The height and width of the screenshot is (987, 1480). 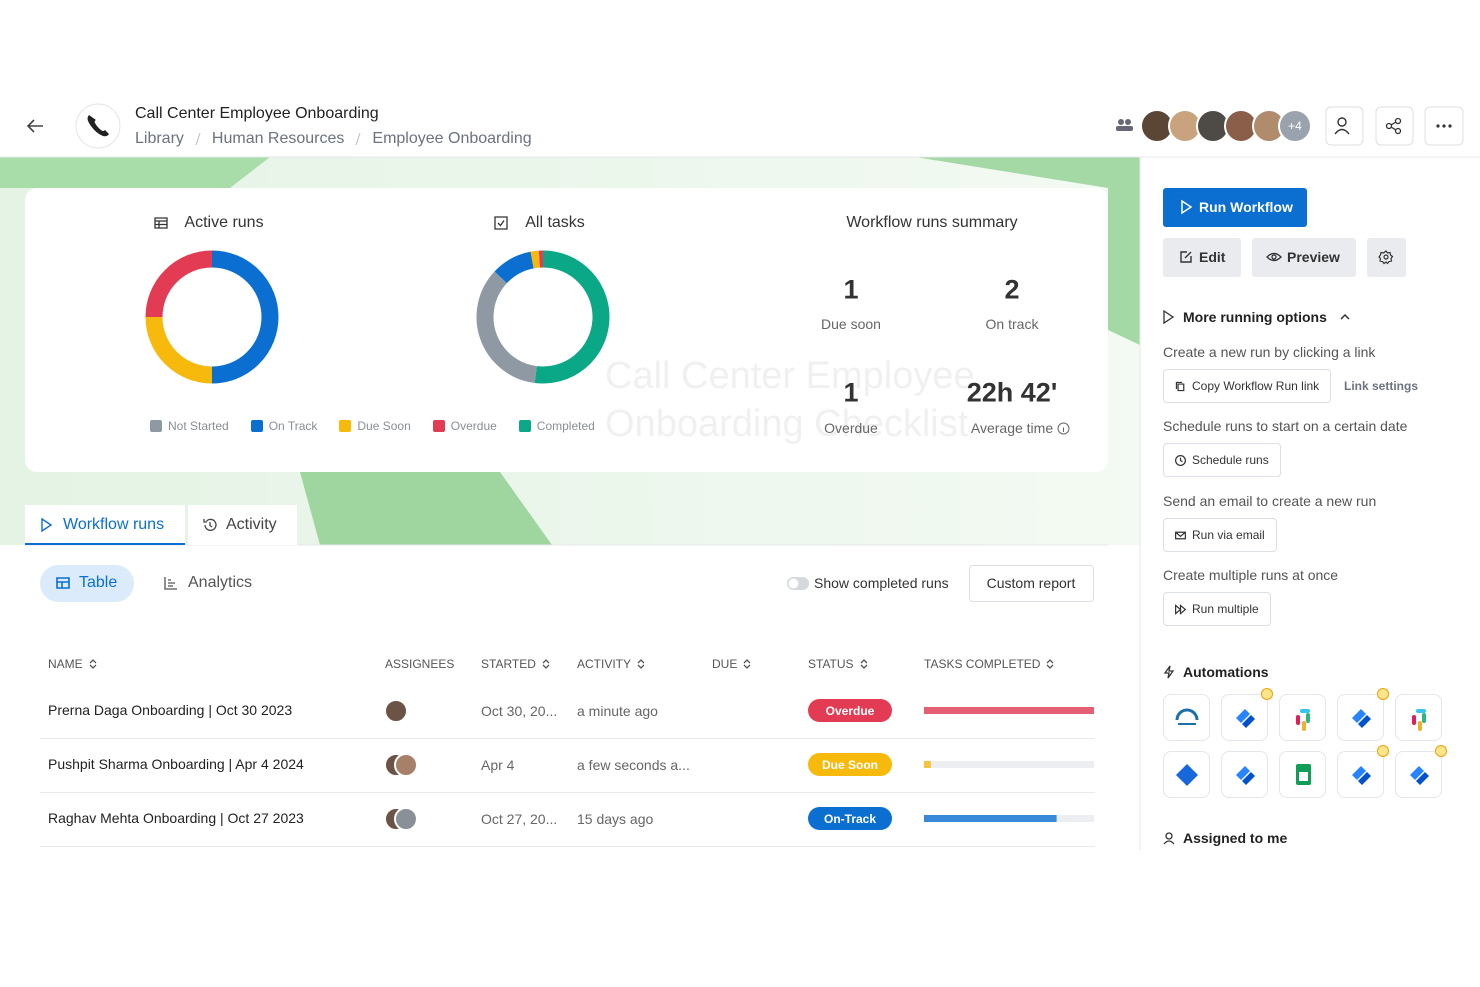 What do you see at coordinates (1344, 126) in the screenshot?
I see `assign-button` at bounding box center [1344, 126].